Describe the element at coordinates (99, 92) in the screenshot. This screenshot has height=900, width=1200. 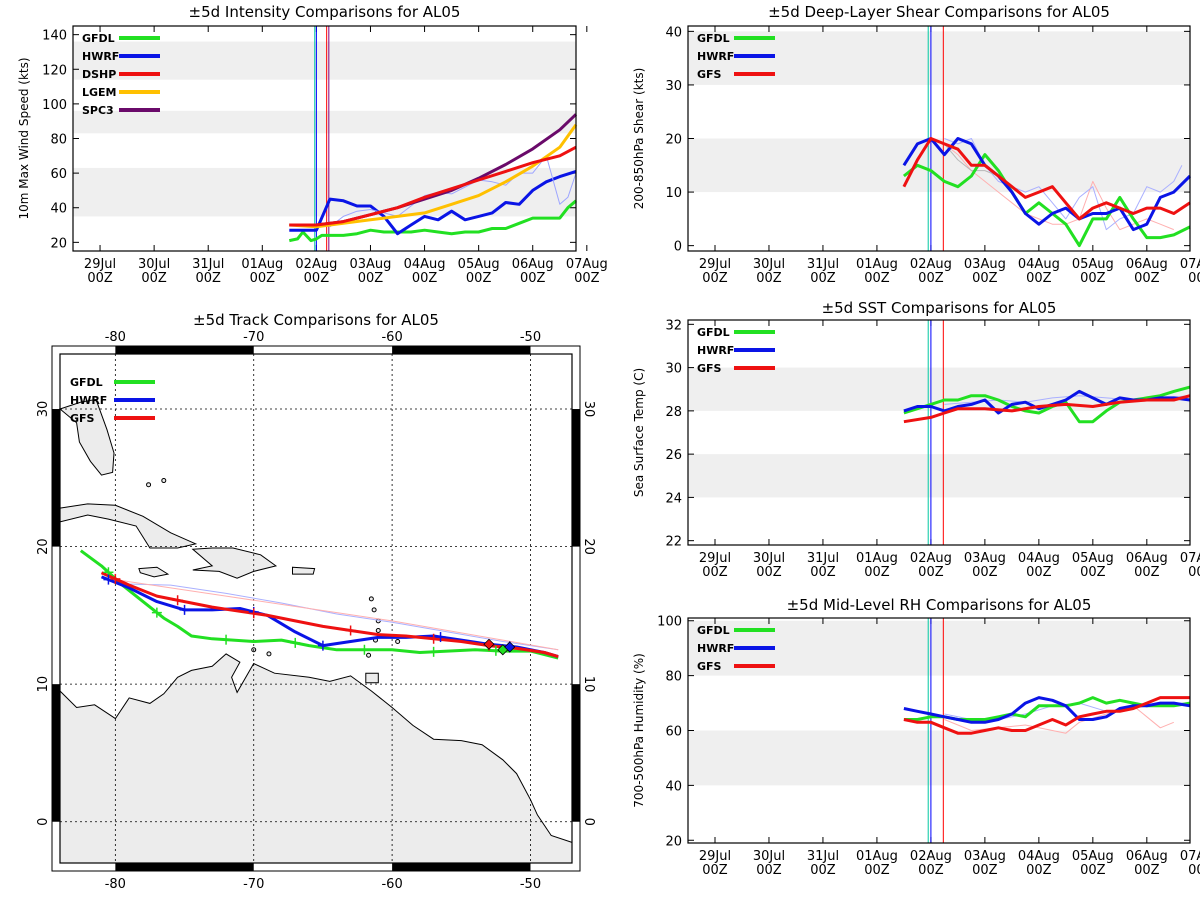
I see `legend-label: LGEM` at that location.